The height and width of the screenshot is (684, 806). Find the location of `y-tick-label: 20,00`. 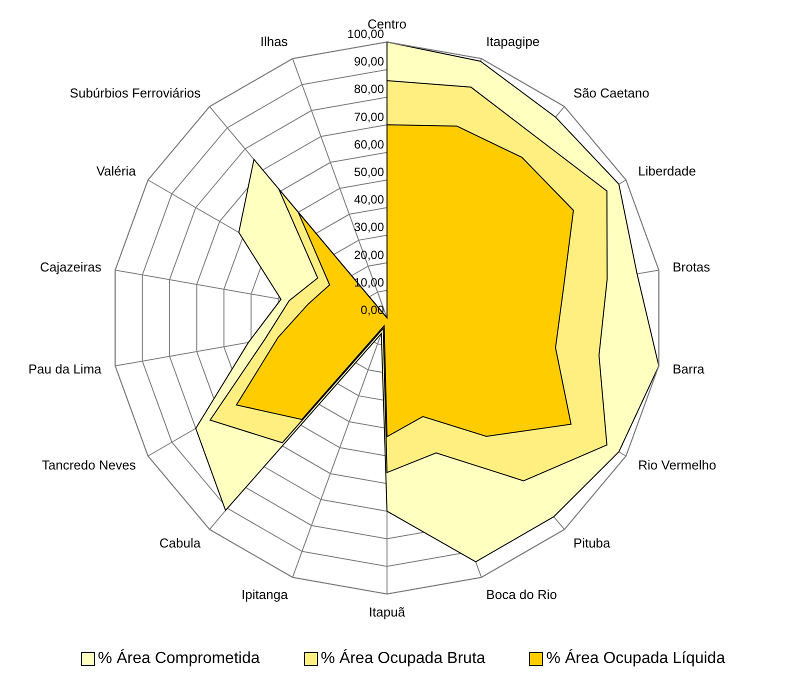

y-tick-label: 20,00 is located at coordinates (369, 255).